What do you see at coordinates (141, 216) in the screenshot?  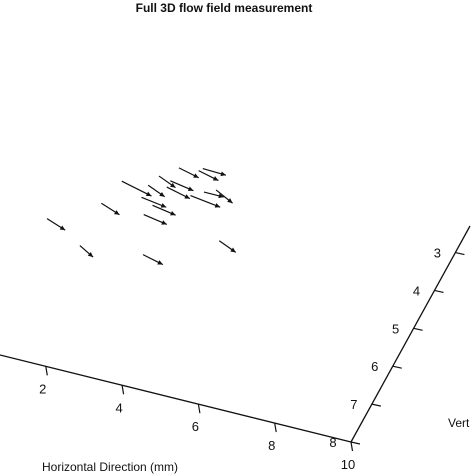 I see `vectors-group` at bounding box center [141, 216].